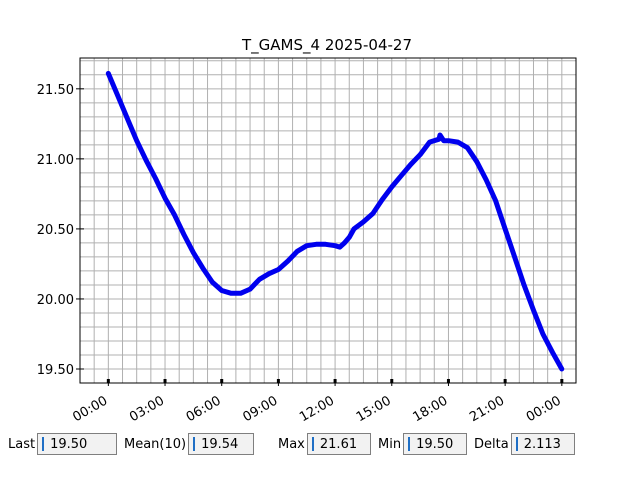 The height and width of the screenshot is (480, 640). I want to click on stat-max: Max 21.61, so click(324, 444).